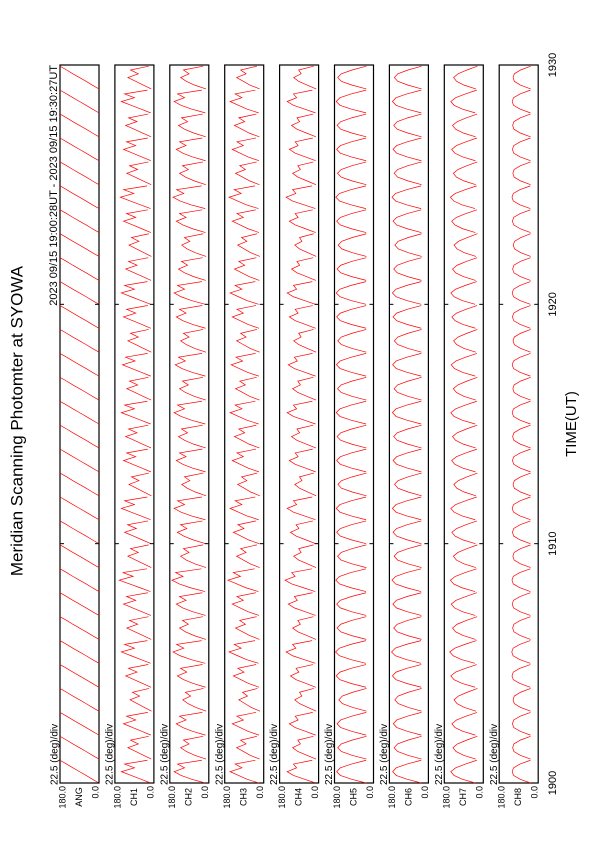 This screenshot has width=595, height=842. What do you see at coordinates (353, 797) in the screenshot?
I see `channel-label: CH5` at bounding box center [353, 797].